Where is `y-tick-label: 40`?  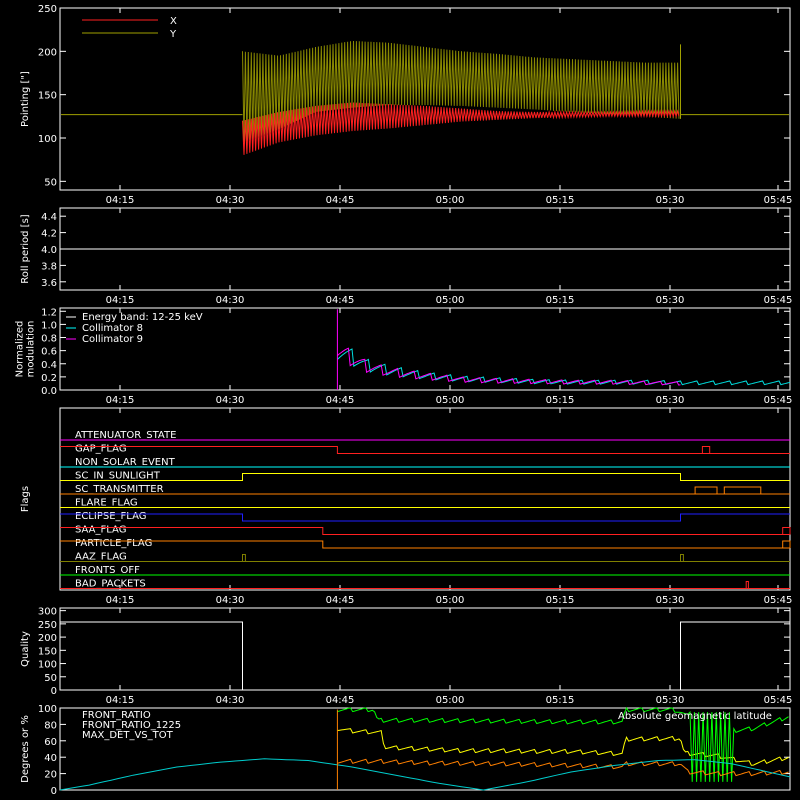 y-tick-label: 40 is located at coordinates (50, 758).